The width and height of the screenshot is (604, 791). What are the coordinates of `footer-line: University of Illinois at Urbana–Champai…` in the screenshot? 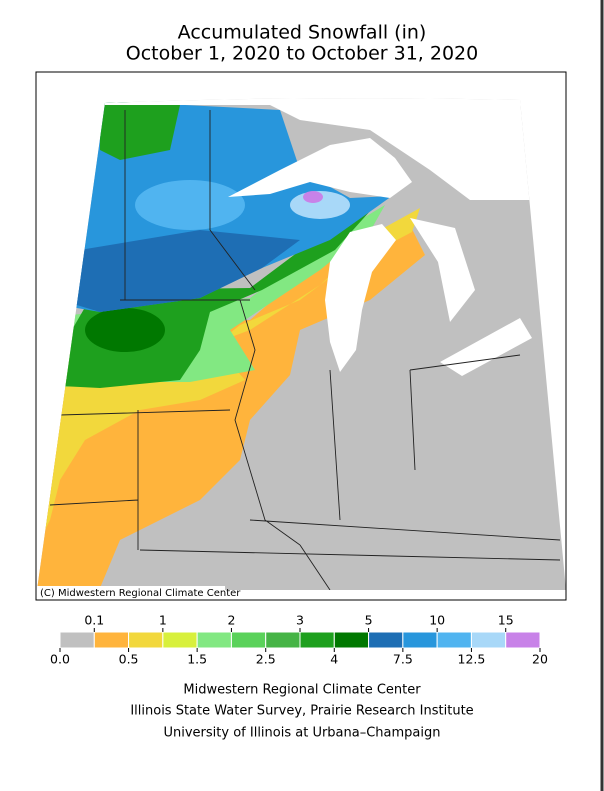 It's located at (302, 733).